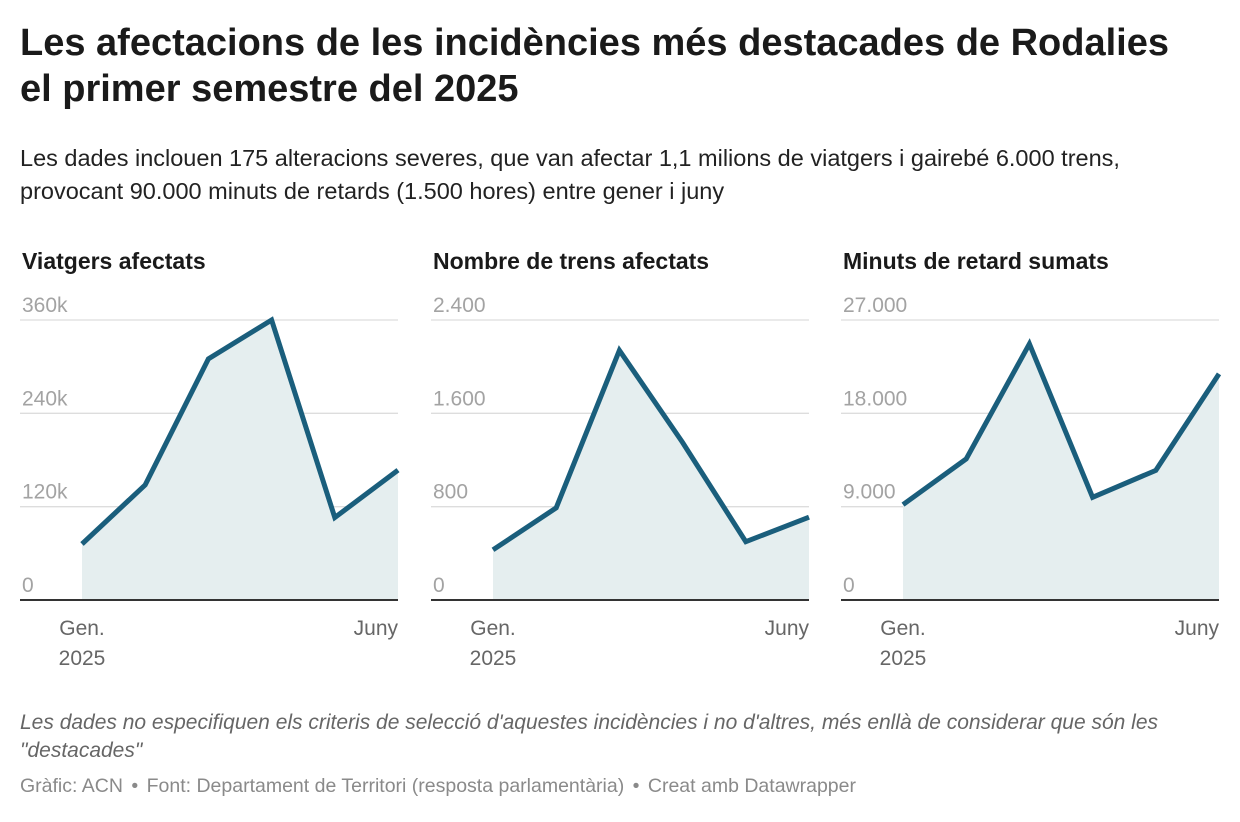 The height and width of the screenshot is (822, 1240). What do you see at coordinates (114, 261) in the screenshot?
I see `panel-title: Viatgers afectats` at bounding box center [114, 261].